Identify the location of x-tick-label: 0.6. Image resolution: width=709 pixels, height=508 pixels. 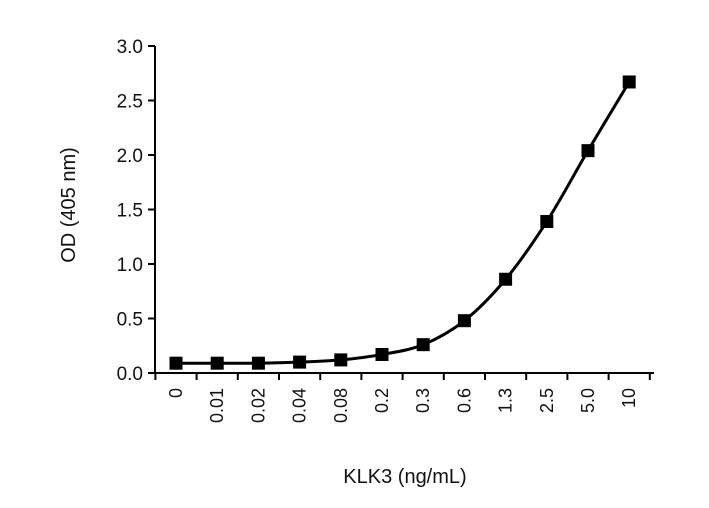
(464, 400).